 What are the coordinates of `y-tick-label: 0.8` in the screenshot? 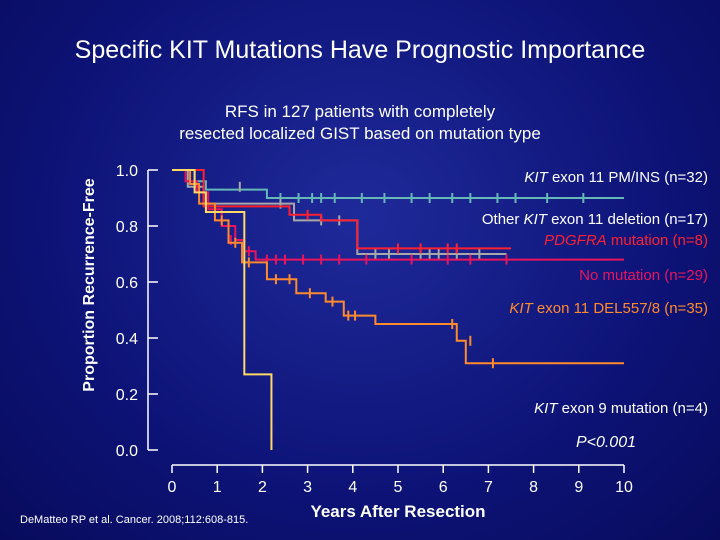 It's located at (127, 227).